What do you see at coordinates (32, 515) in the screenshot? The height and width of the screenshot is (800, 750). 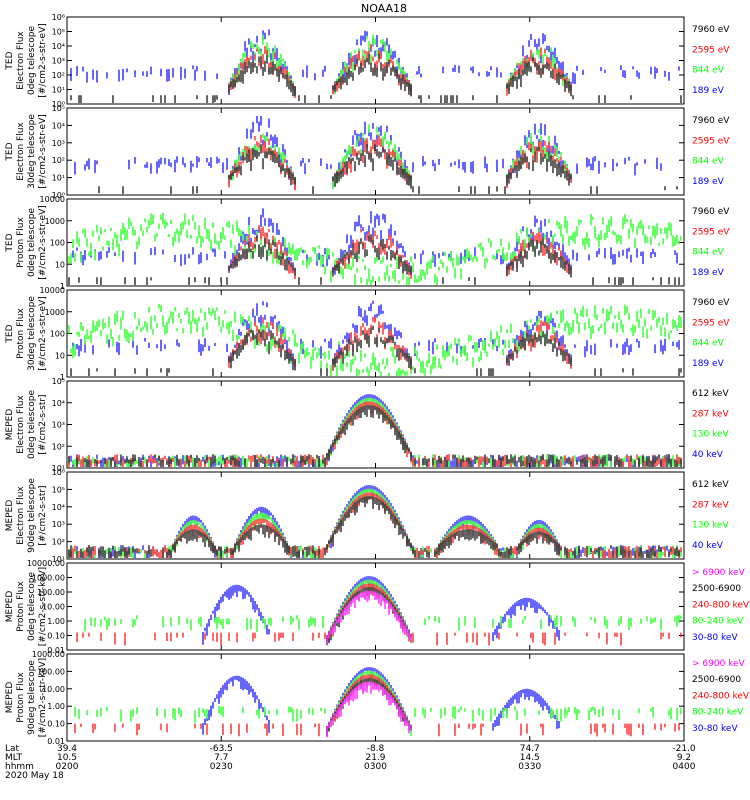 I see `y-axis-label: 90deg telescope` at bounding box center [32, 515].